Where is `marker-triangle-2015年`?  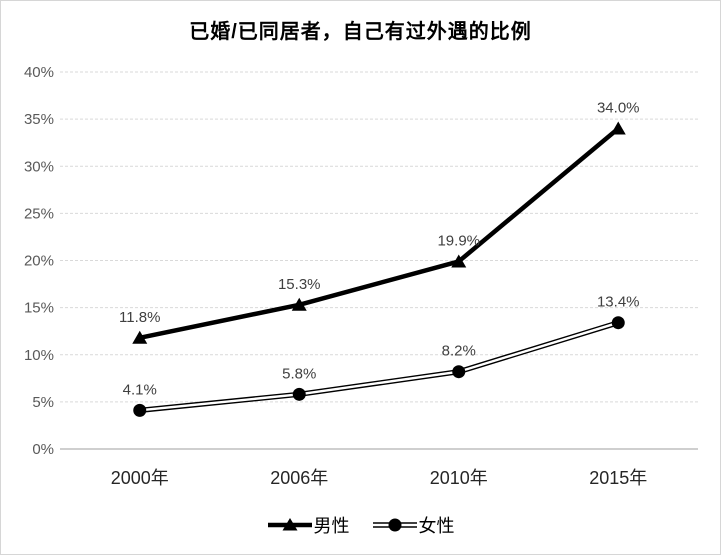
marker-triangle-2015年 is located at coordinates (618, 128).